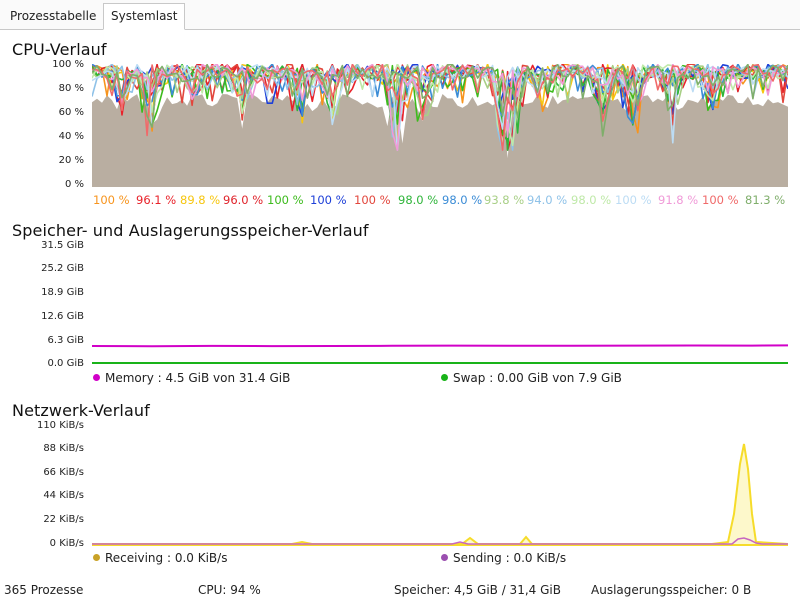  I want to click on cpu-core-value: 81.3 %, so click(765, 200).